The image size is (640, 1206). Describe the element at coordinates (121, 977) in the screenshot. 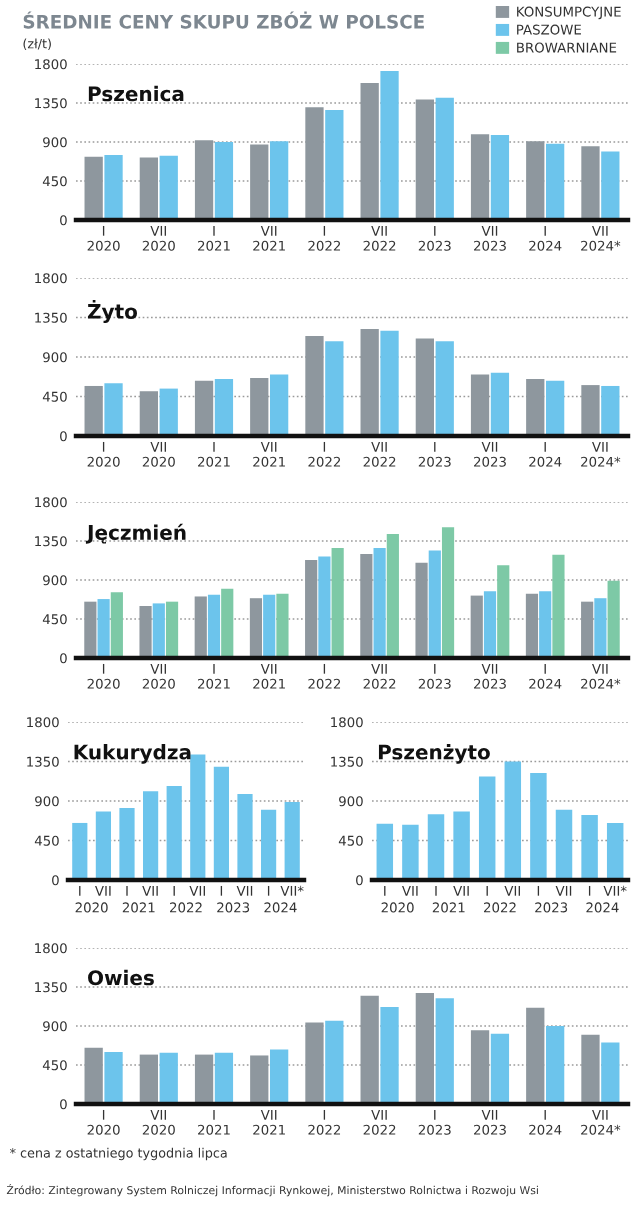

I see `text: Owies` at that location.